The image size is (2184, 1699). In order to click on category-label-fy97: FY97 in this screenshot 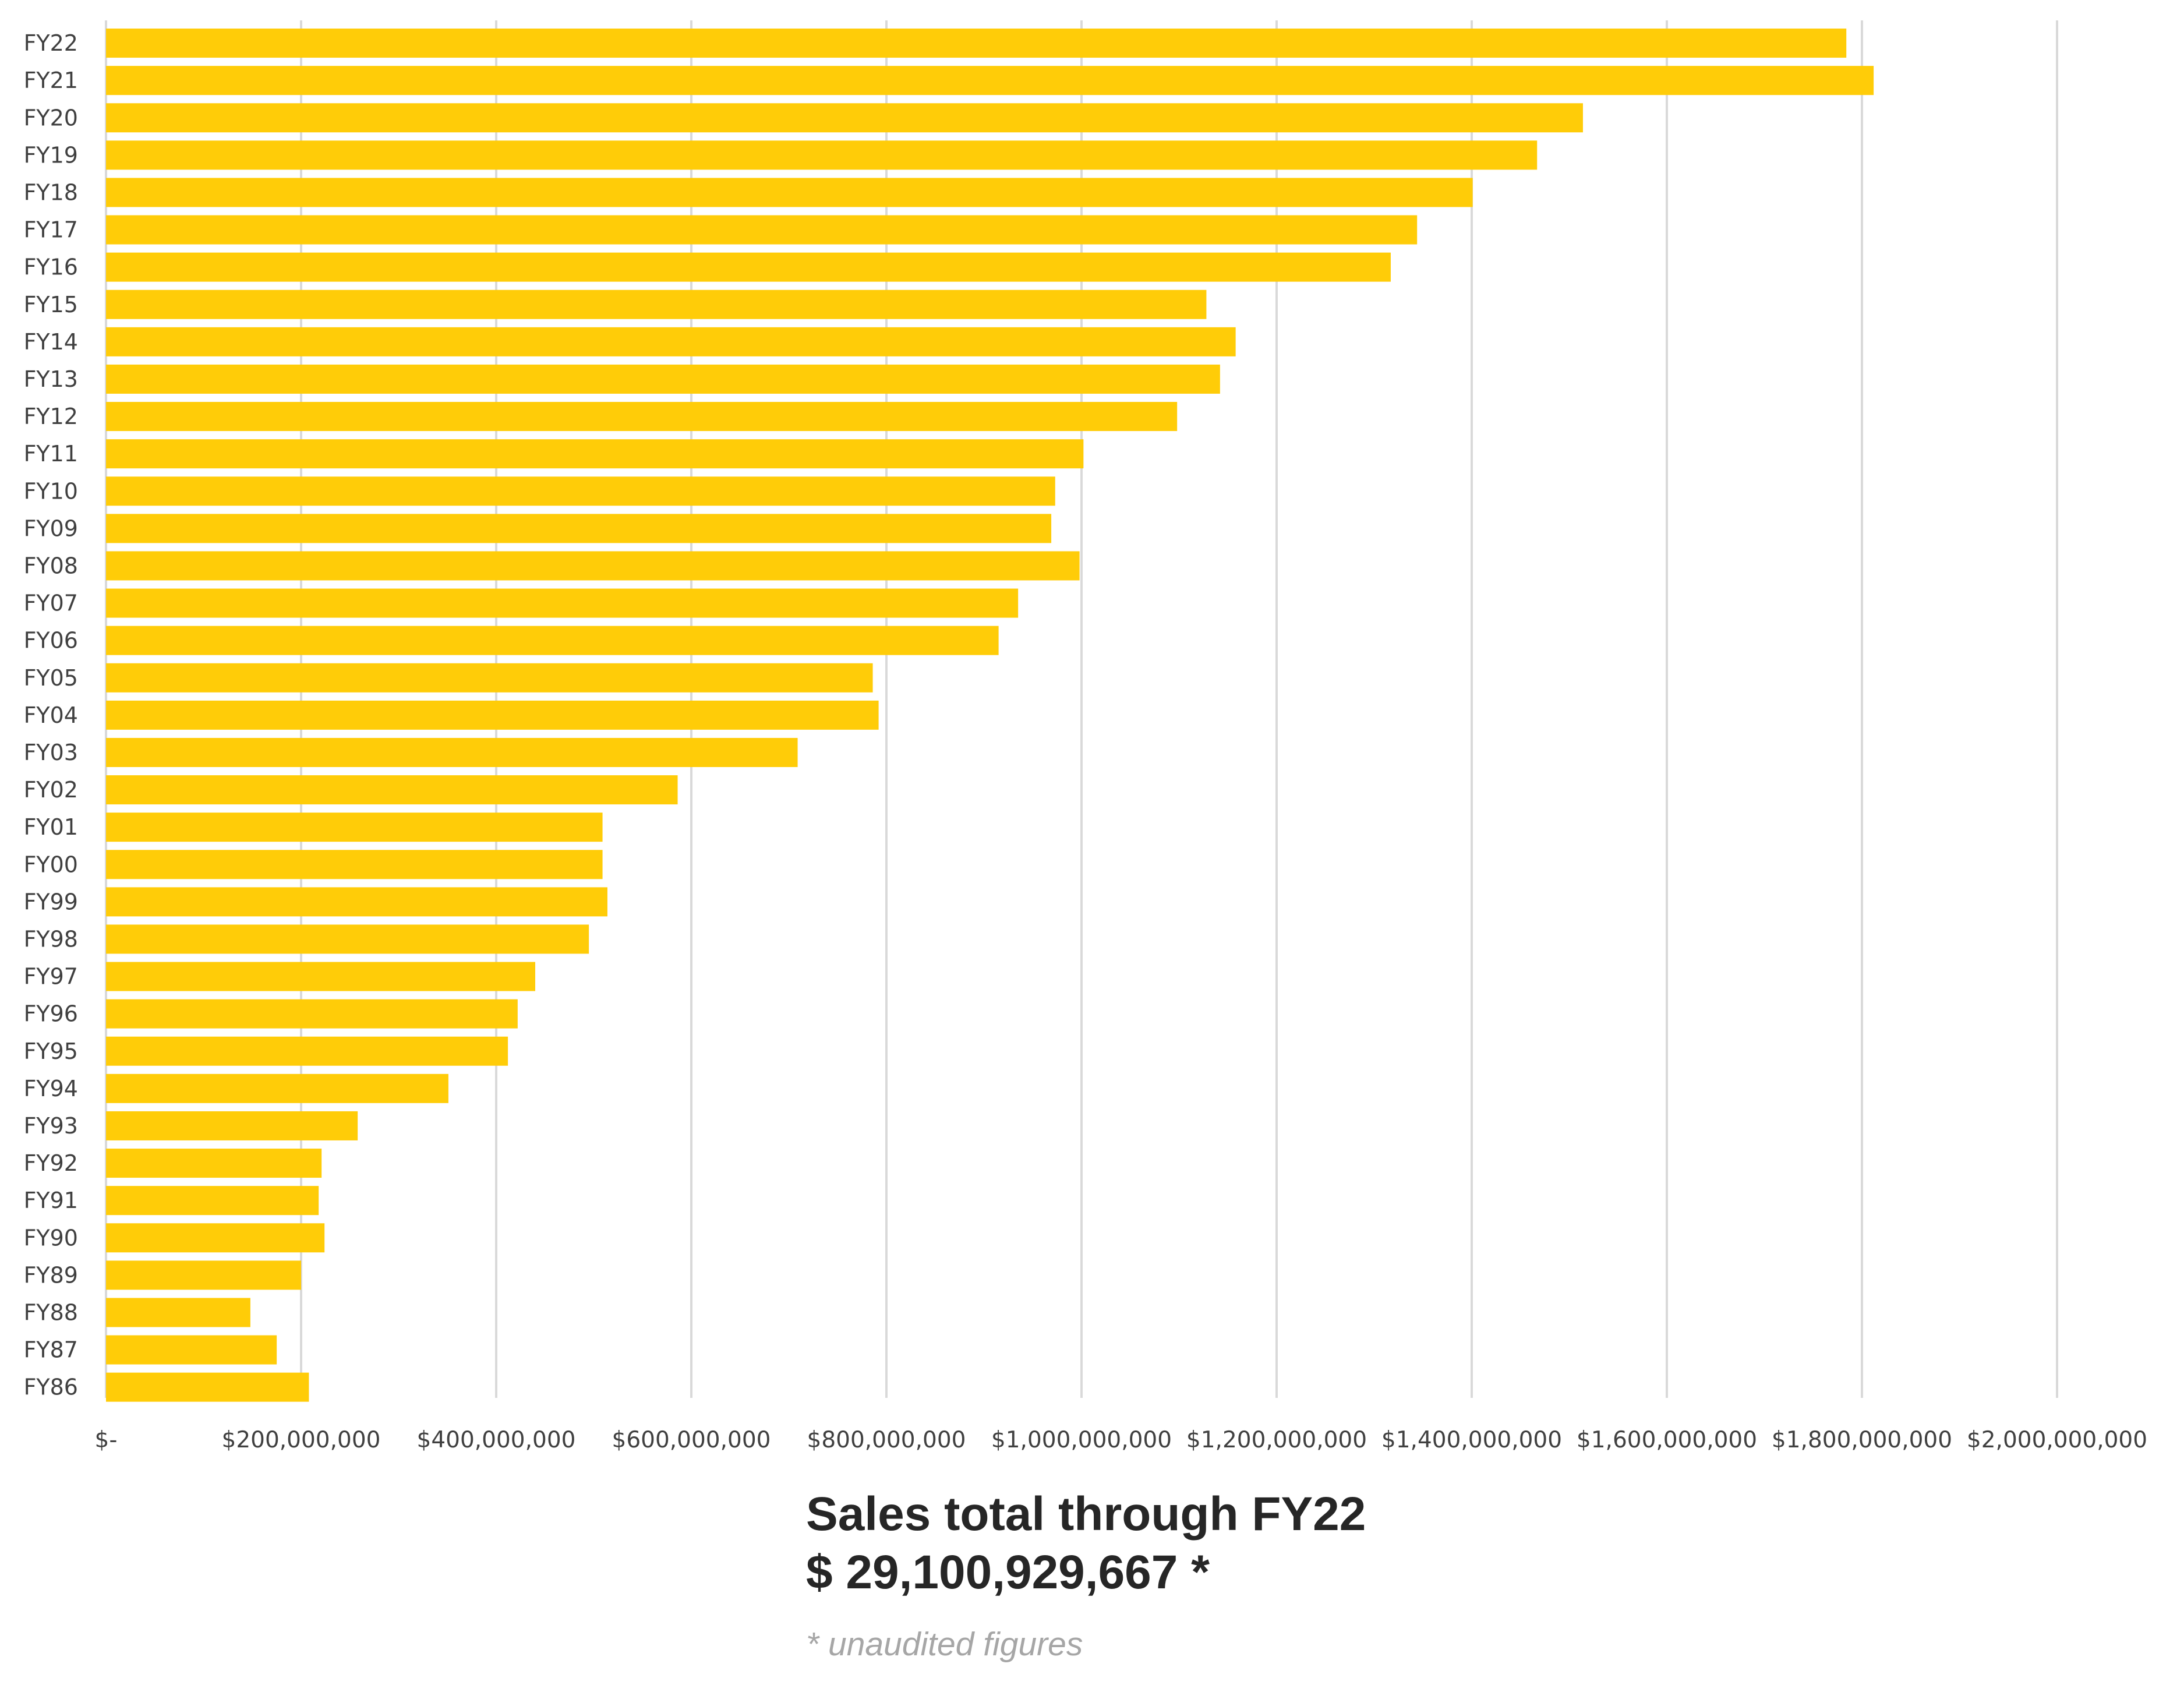, I will do `click(51, 977)`.